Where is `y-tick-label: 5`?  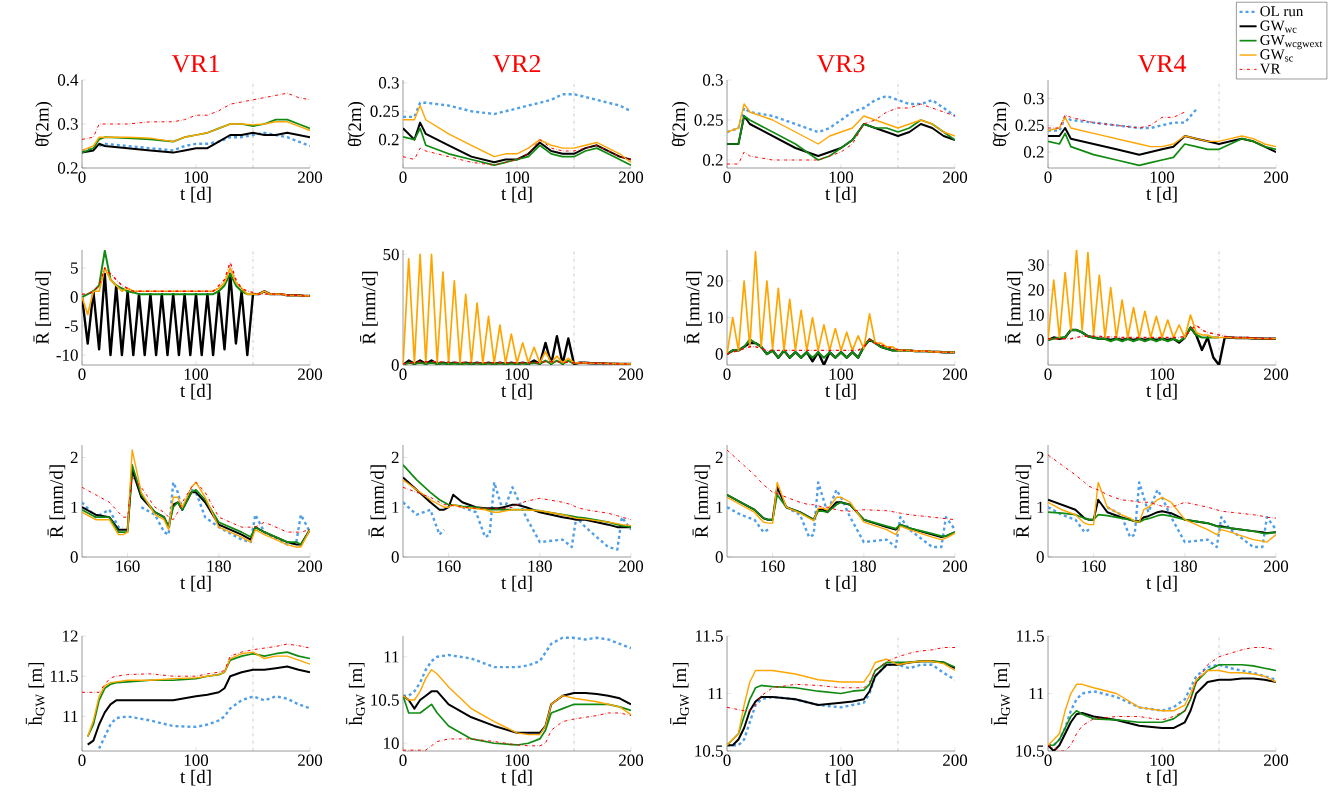
y-tick-label: 5 is located at coordinates (74, 268).